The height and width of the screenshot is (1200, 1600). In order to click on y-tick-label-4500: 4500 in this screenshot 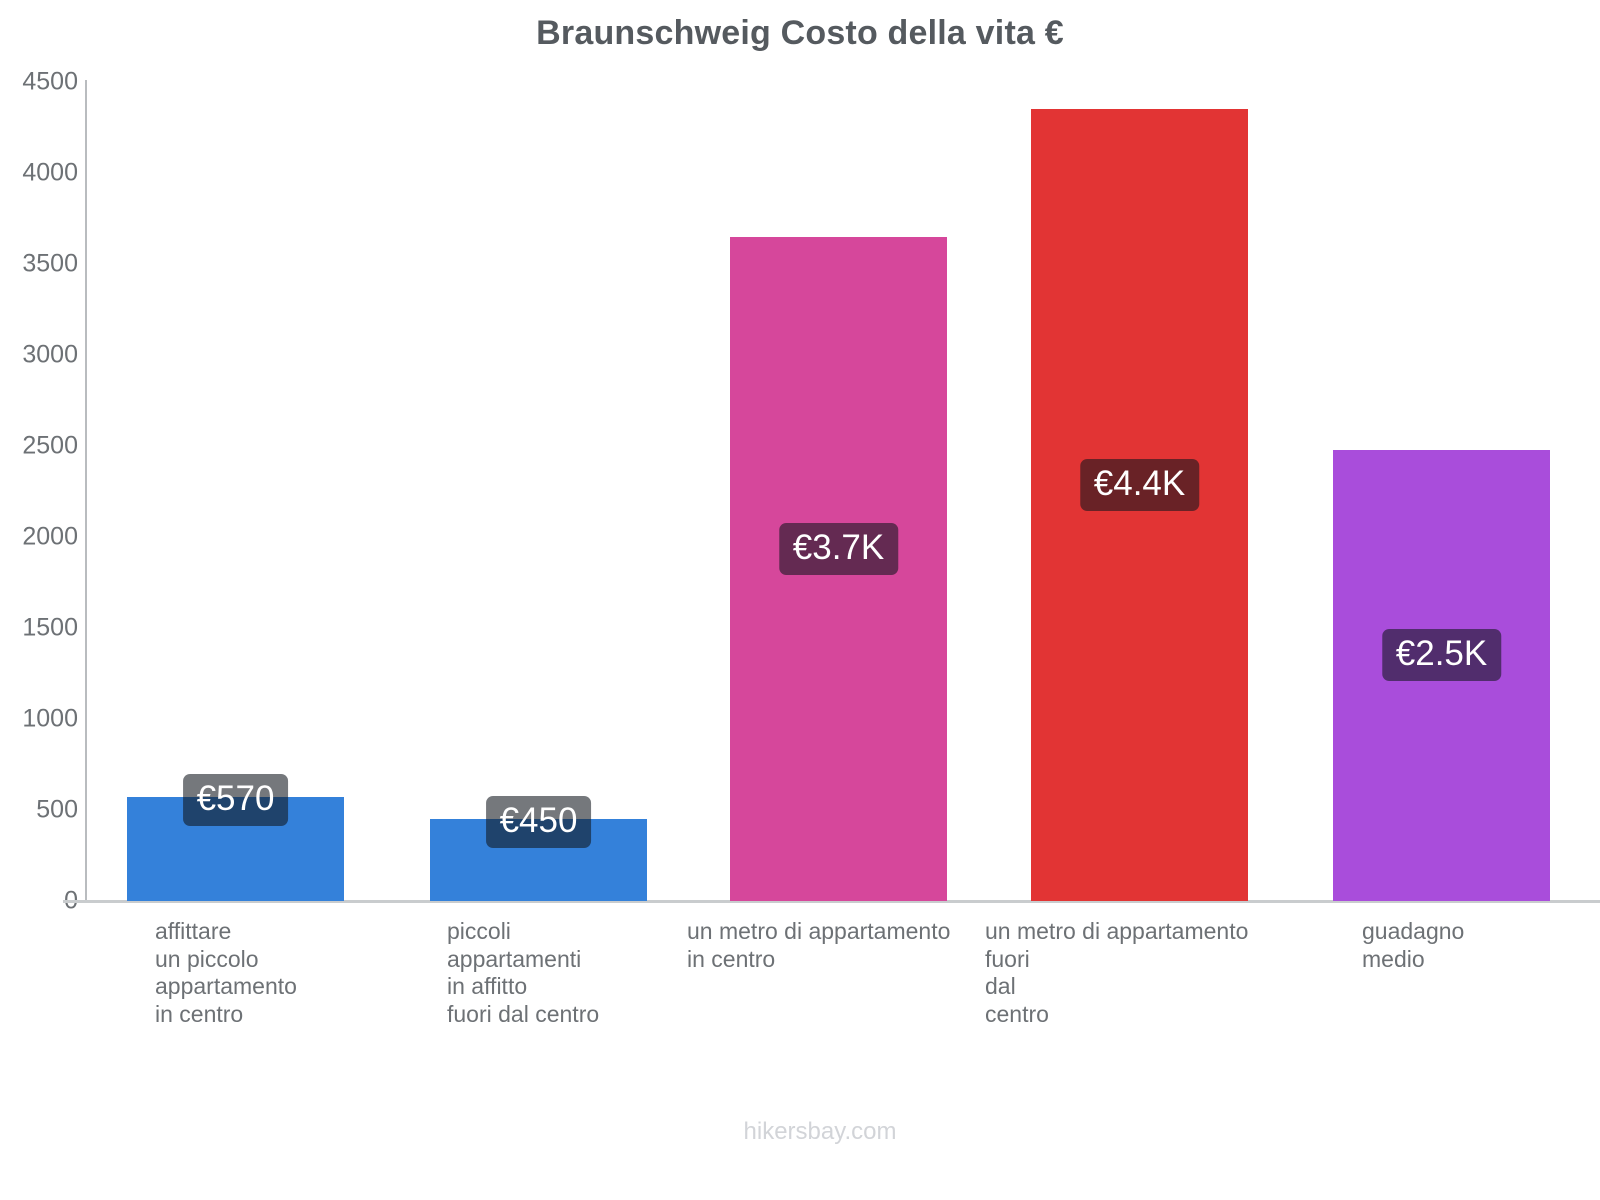, I will do `click(50, 81)`.